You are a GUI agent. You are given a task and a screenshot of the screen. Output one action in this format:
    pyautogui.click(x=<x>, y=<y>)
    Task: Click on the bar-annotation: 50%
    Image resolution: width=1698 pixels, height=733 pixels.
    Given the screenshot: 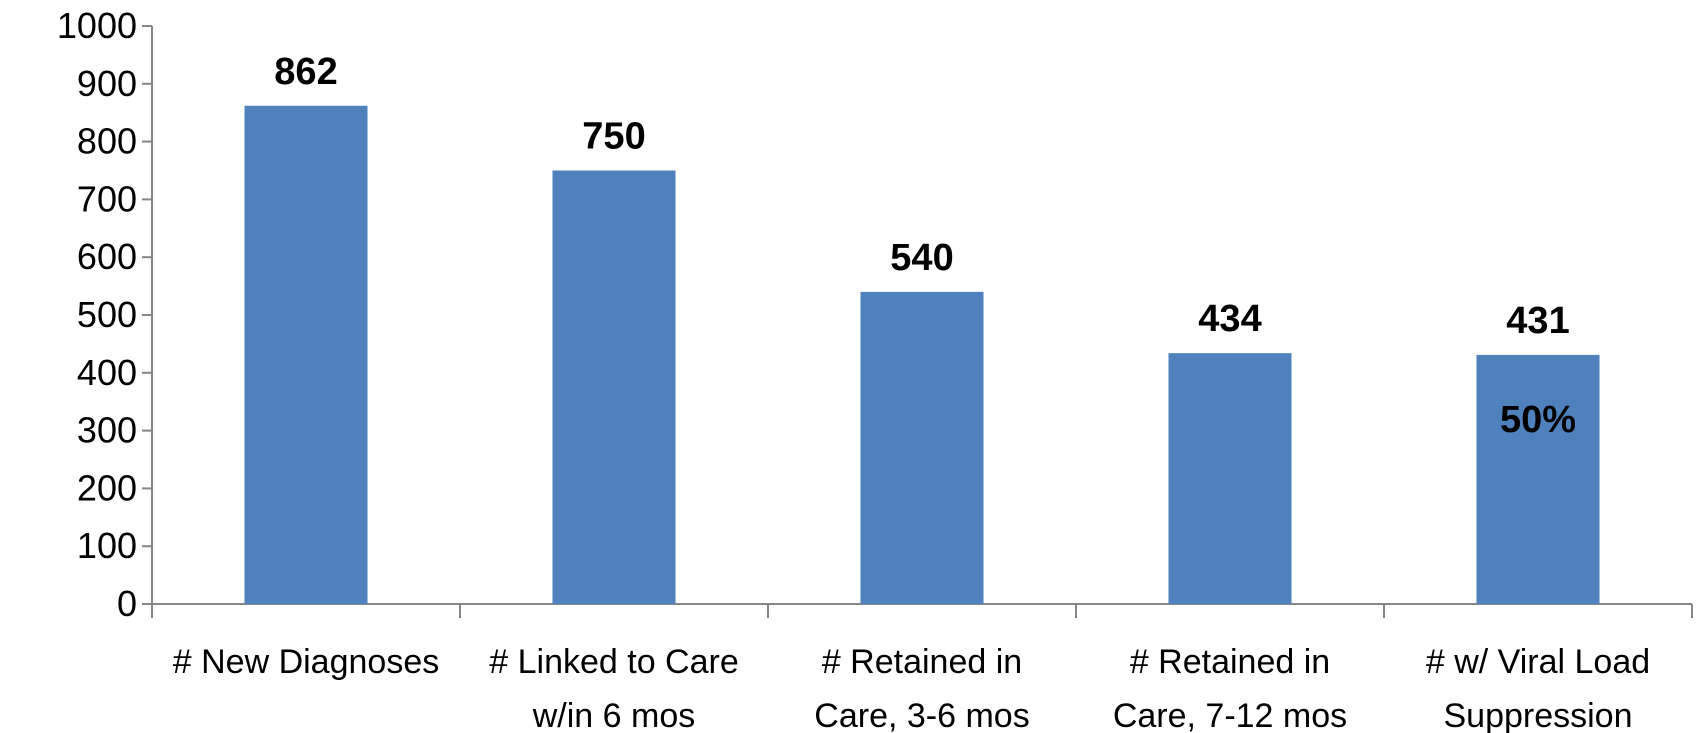 What is the action you would take?
    pyautogui.click(x=1538, y=420)
    